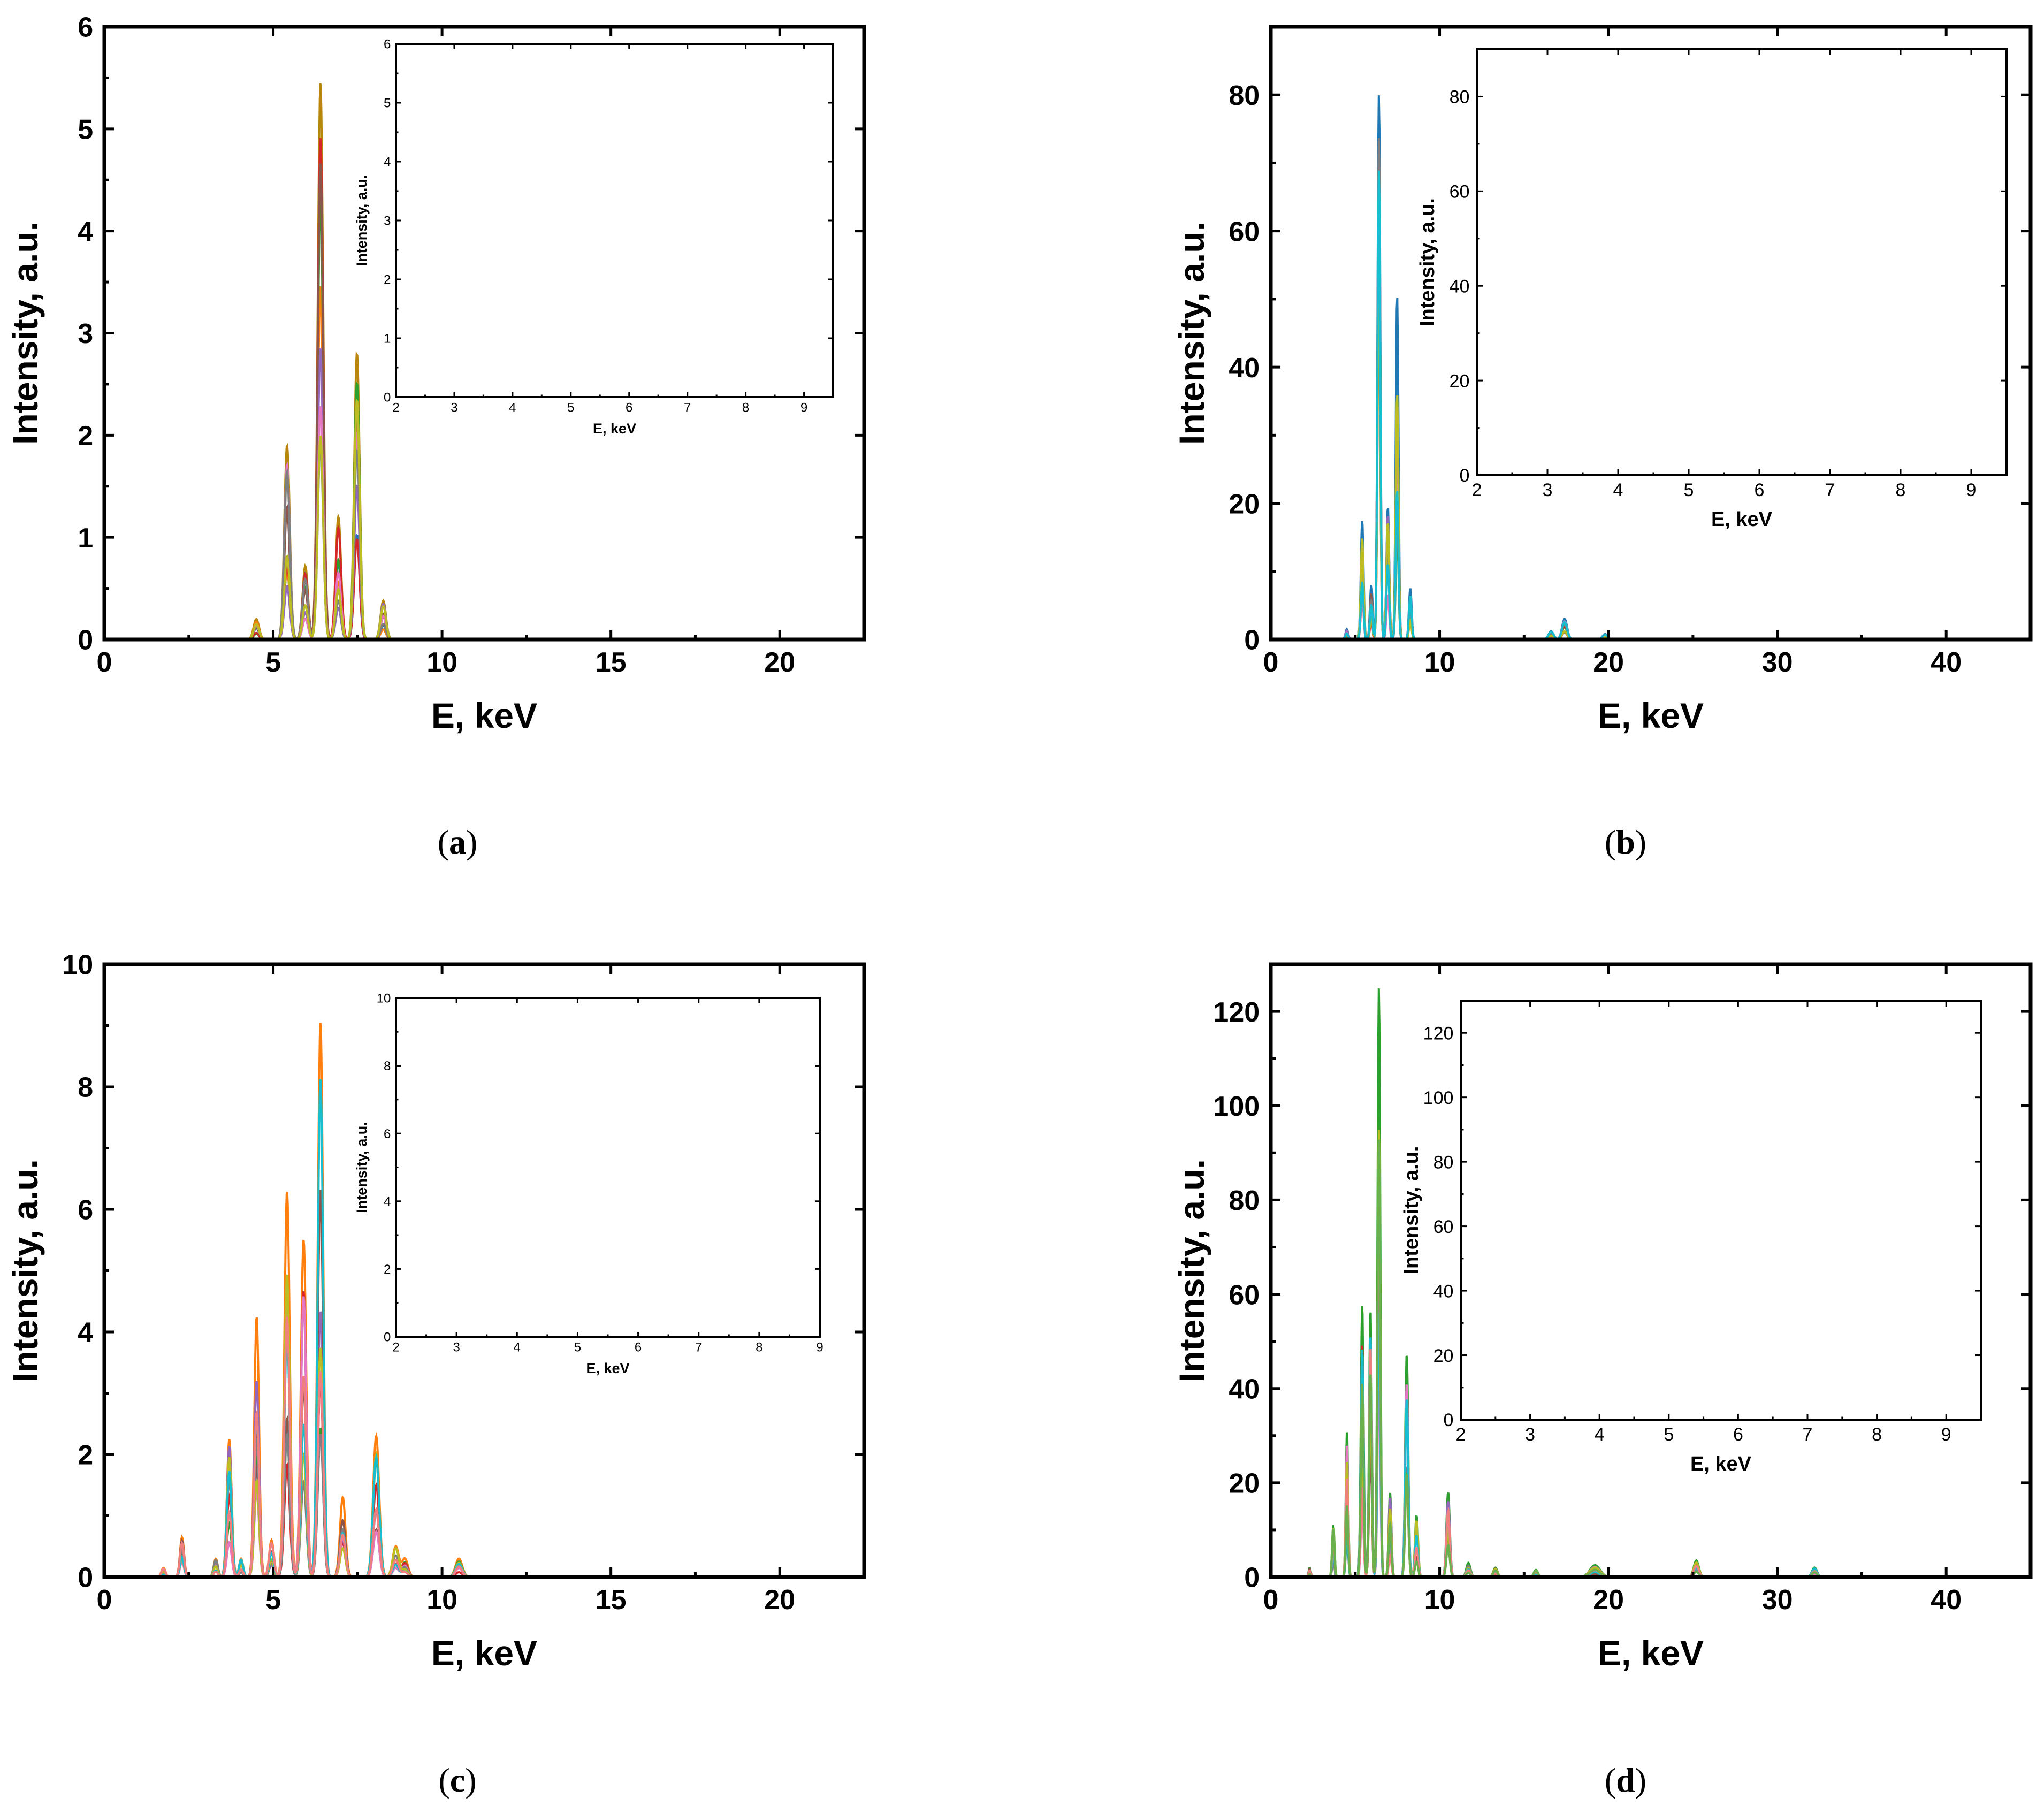  I want to click on panel-b-main-ytick-label: 40, so click(1244, 369).